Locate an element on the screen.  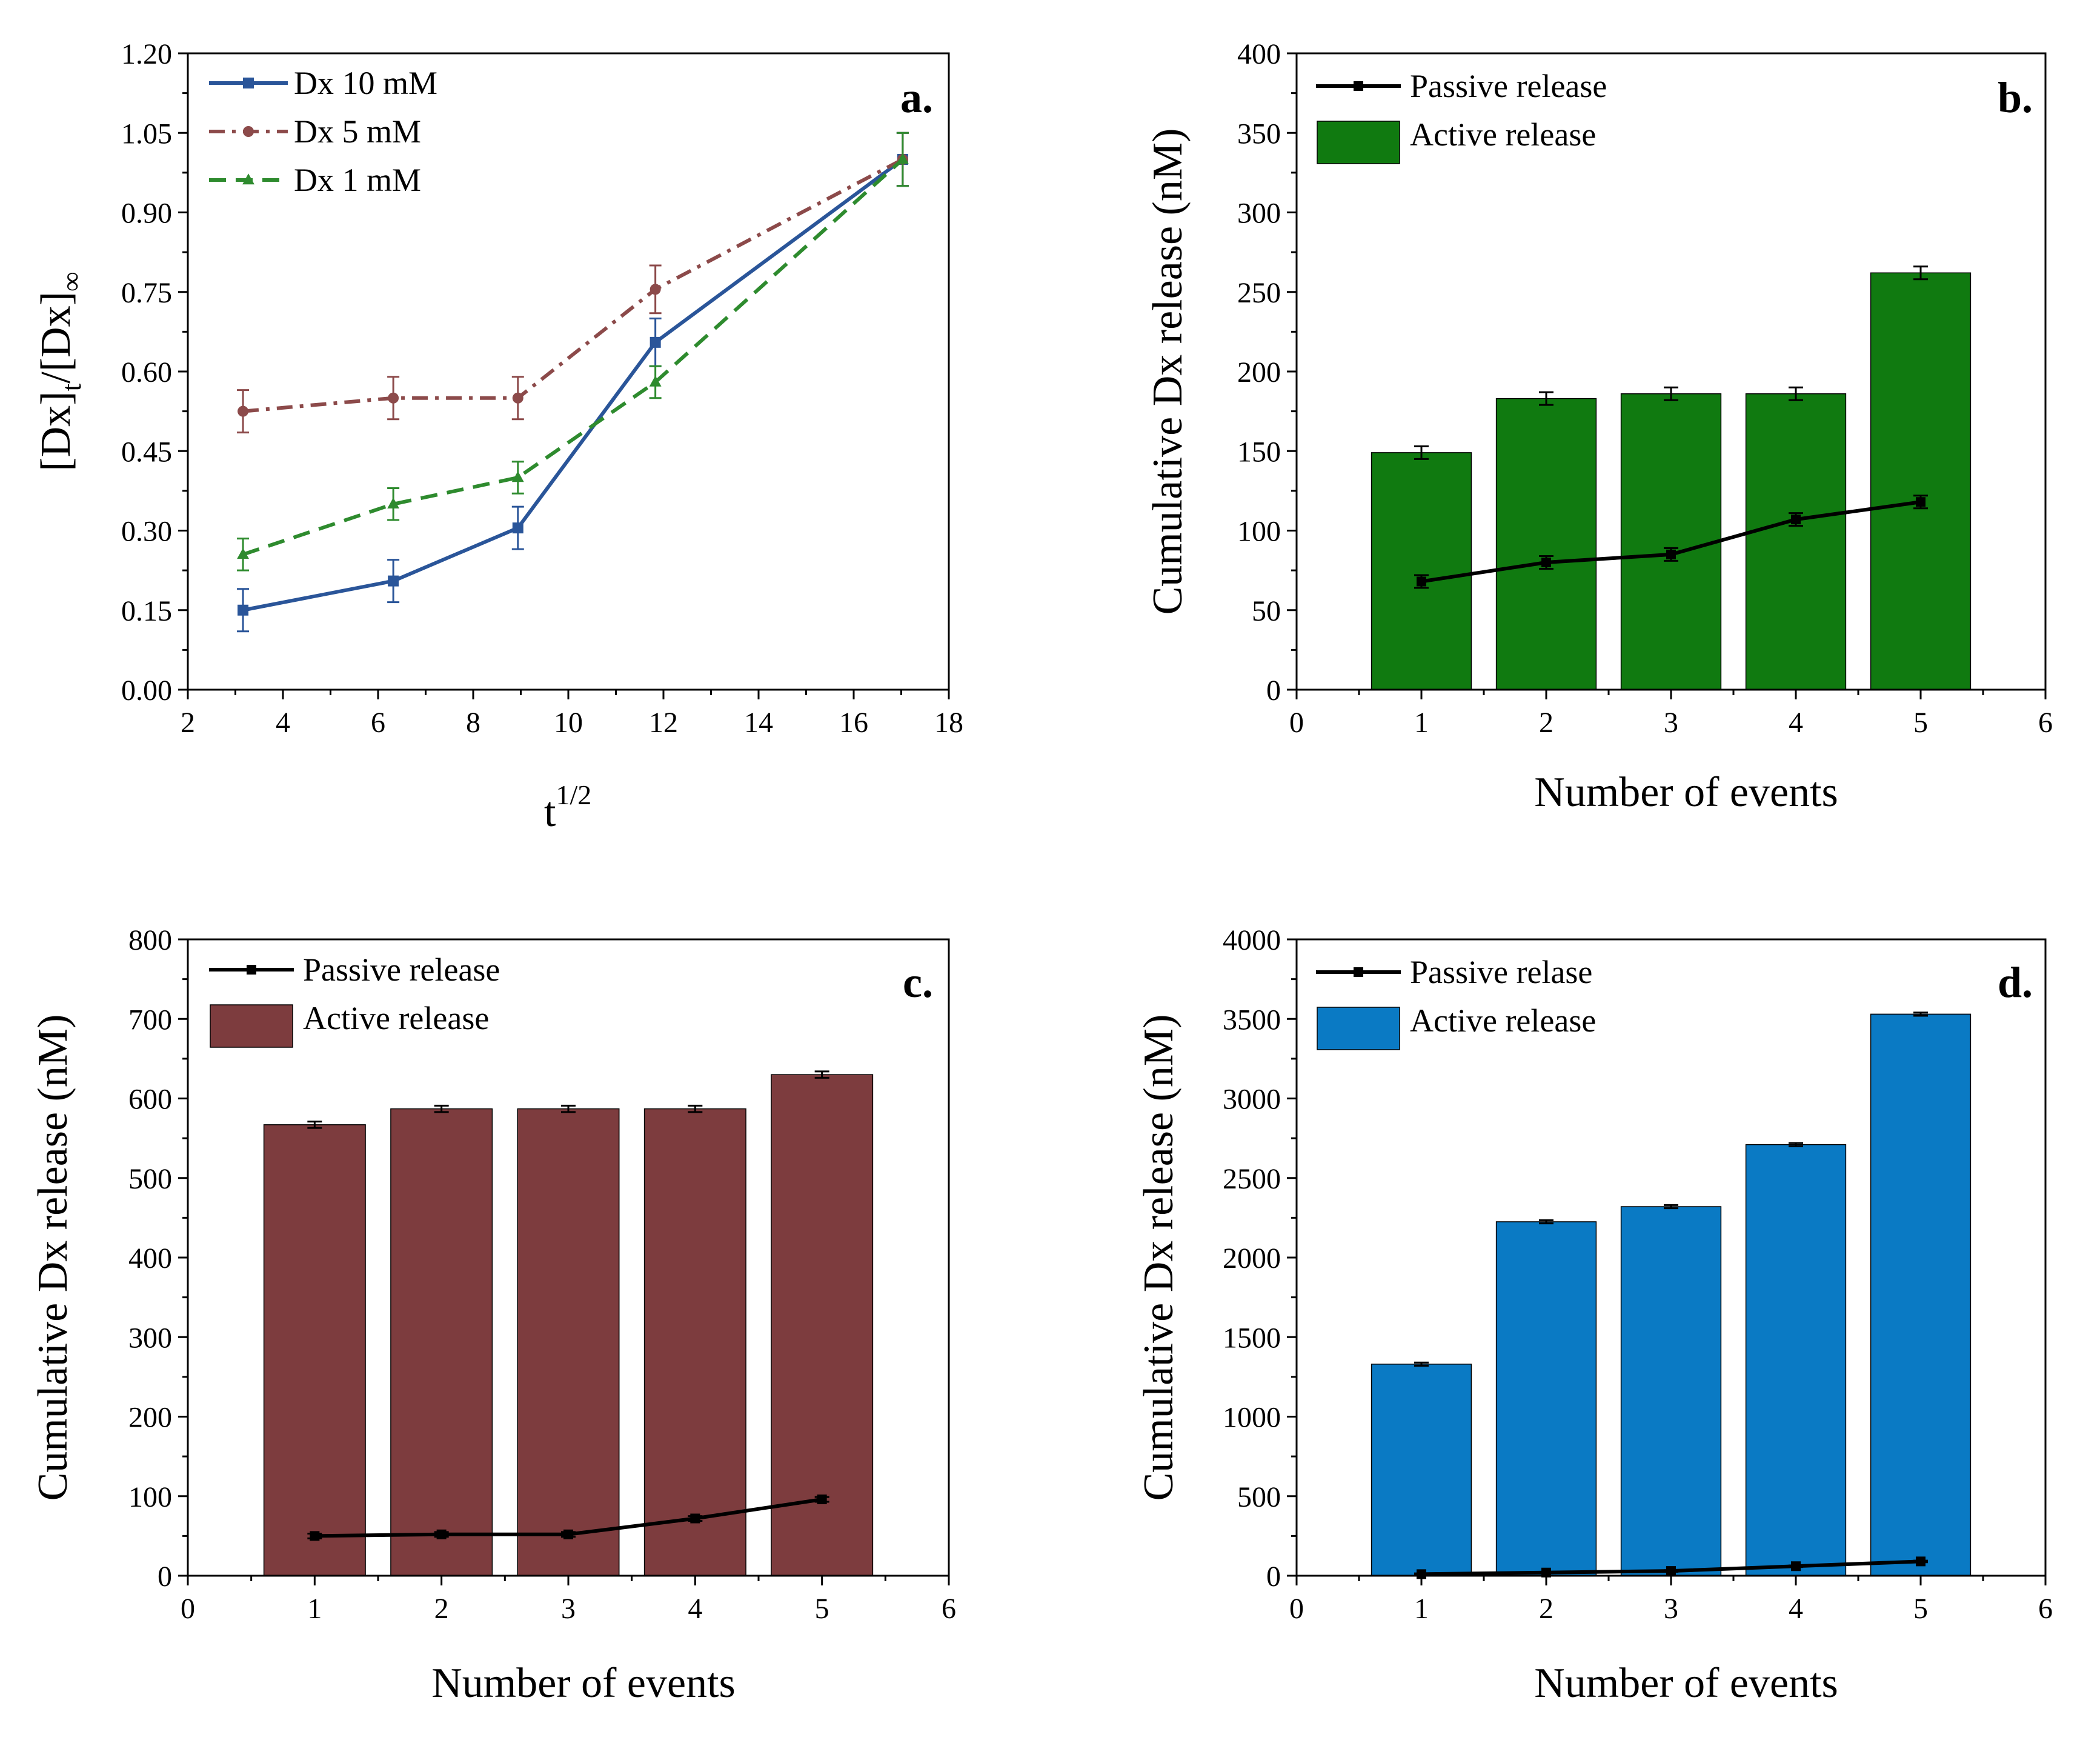
legend-label: Dx 5 mM is located at coordinates (357, 132).